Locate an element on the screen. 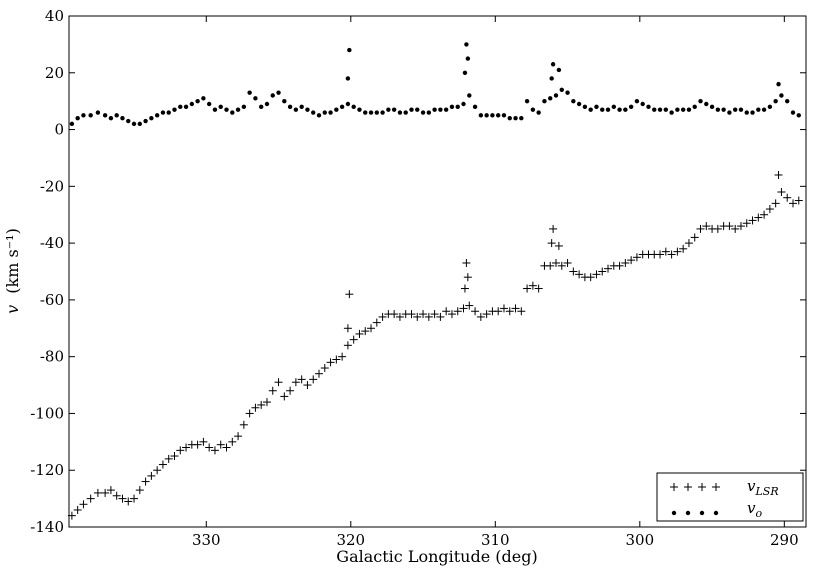 The width and height of the screenshot is (830, 571). y-tick-label: 0 is located at coordinates (59, 130).